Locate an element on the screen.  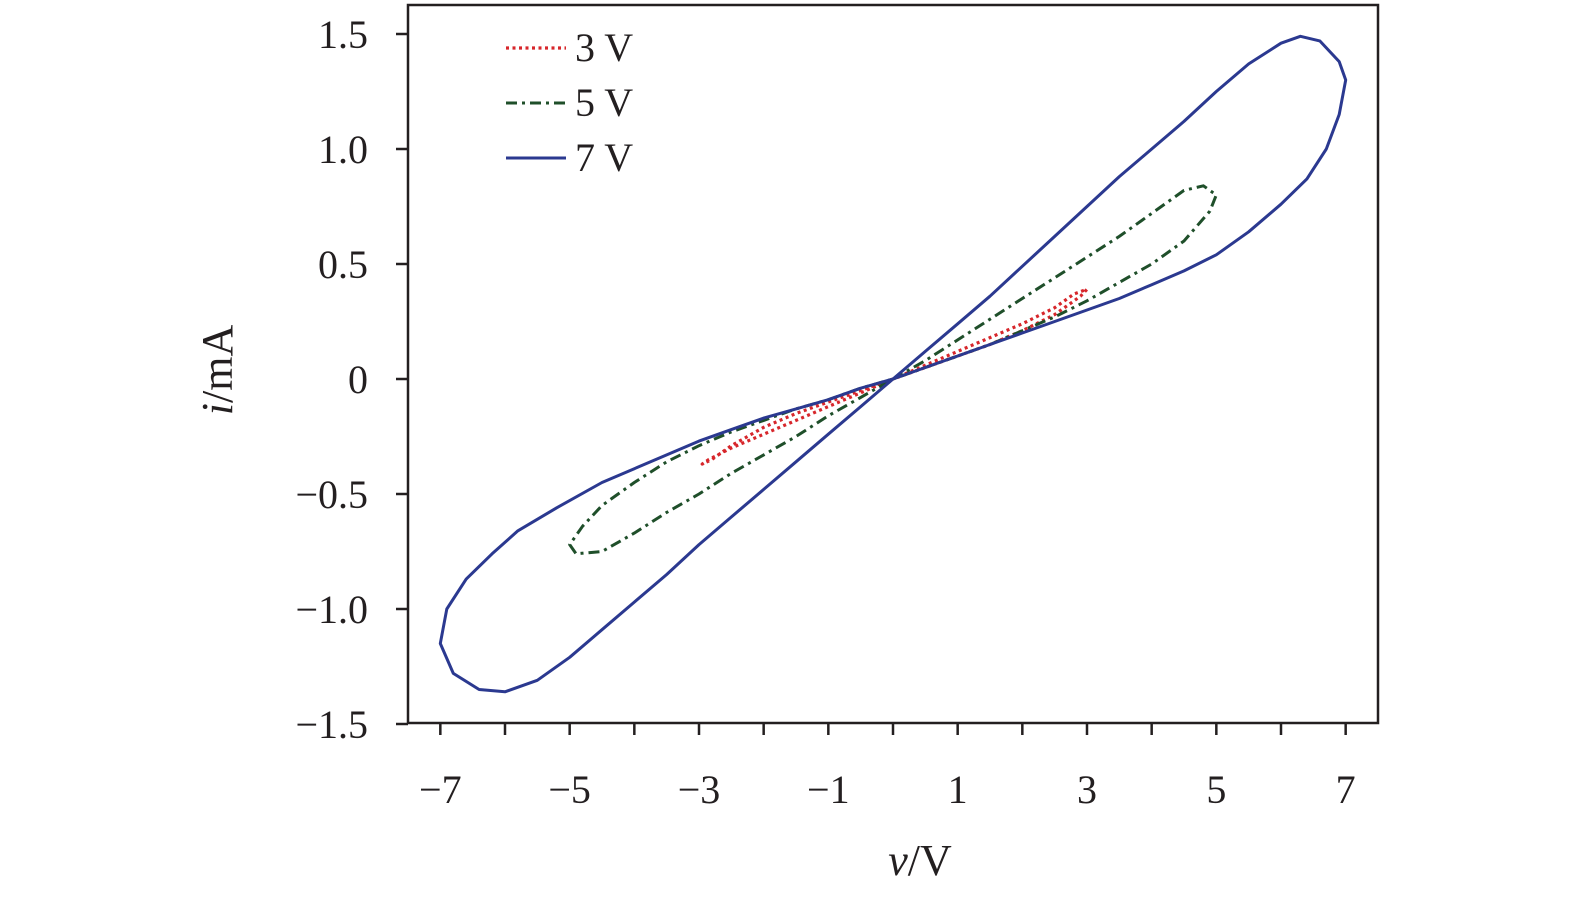
x-axis-unit: /V is located at coordinates (930, 860).